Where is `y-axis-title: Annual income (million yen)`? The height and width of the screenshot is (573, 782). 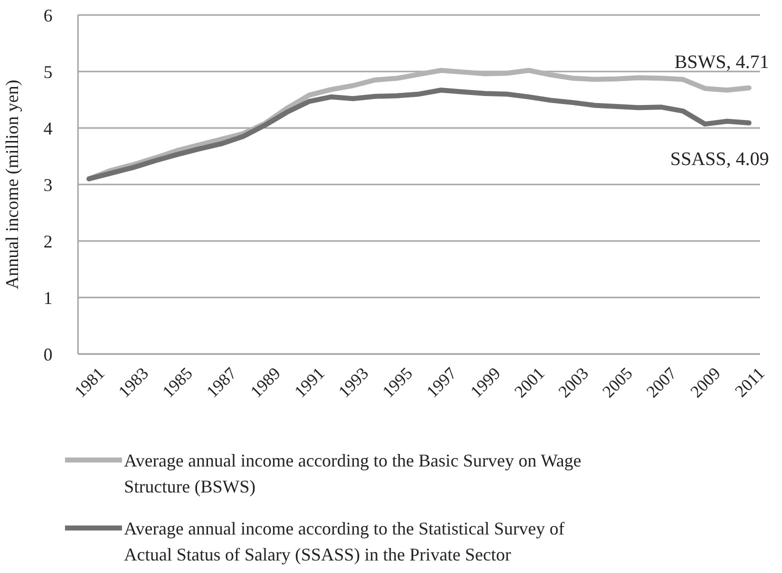 y-axis-title: Annual income (million yen) is located at coordinates (12, 185).